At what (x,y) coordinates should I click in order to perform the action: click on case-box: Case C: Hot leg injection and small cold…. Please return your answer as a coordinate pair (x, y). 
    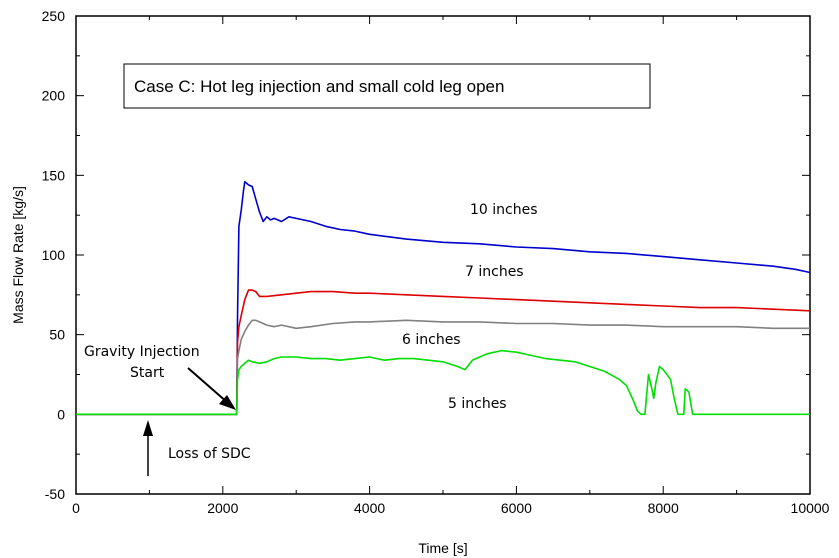
    Looking at the image, I should click on (387, 86).